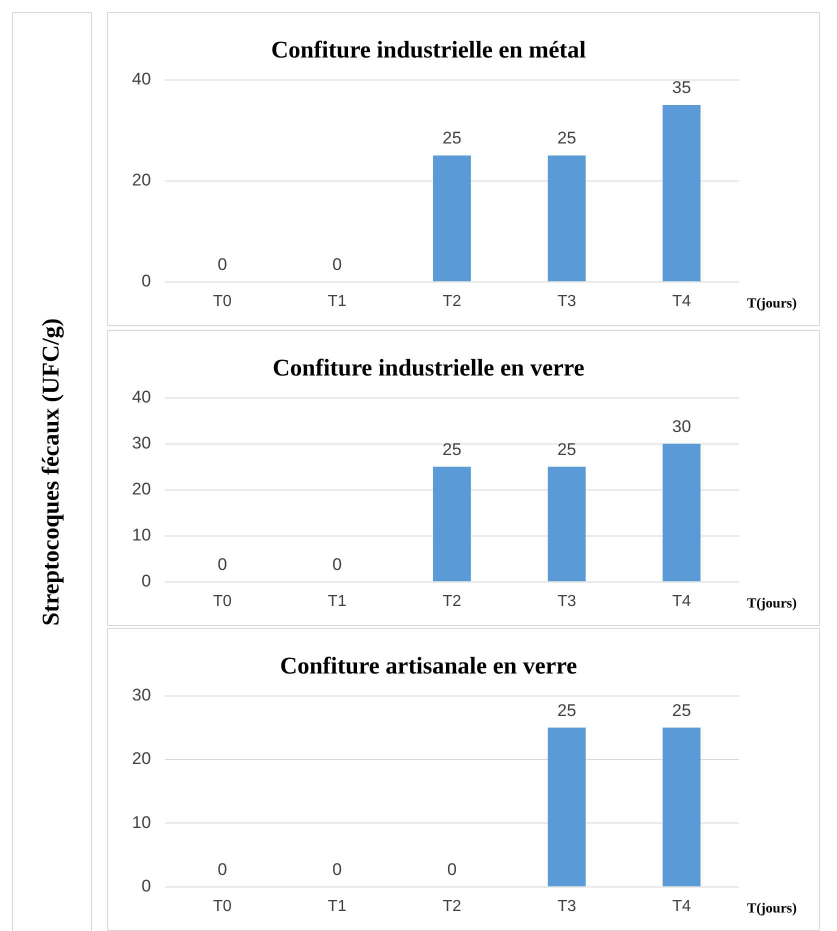 This screenshot has height=931, width=837. I want to click on chart-title: Confiture industrielle en métal, so click(428, 51).